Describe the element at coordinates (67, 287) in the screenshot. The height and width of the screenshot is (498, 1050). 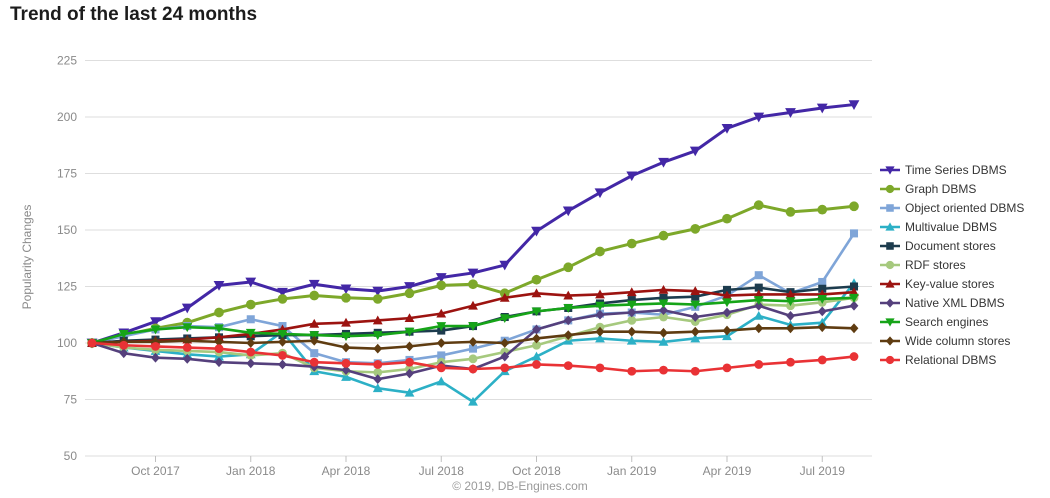
I see `y-tick-label: 125` at that location.